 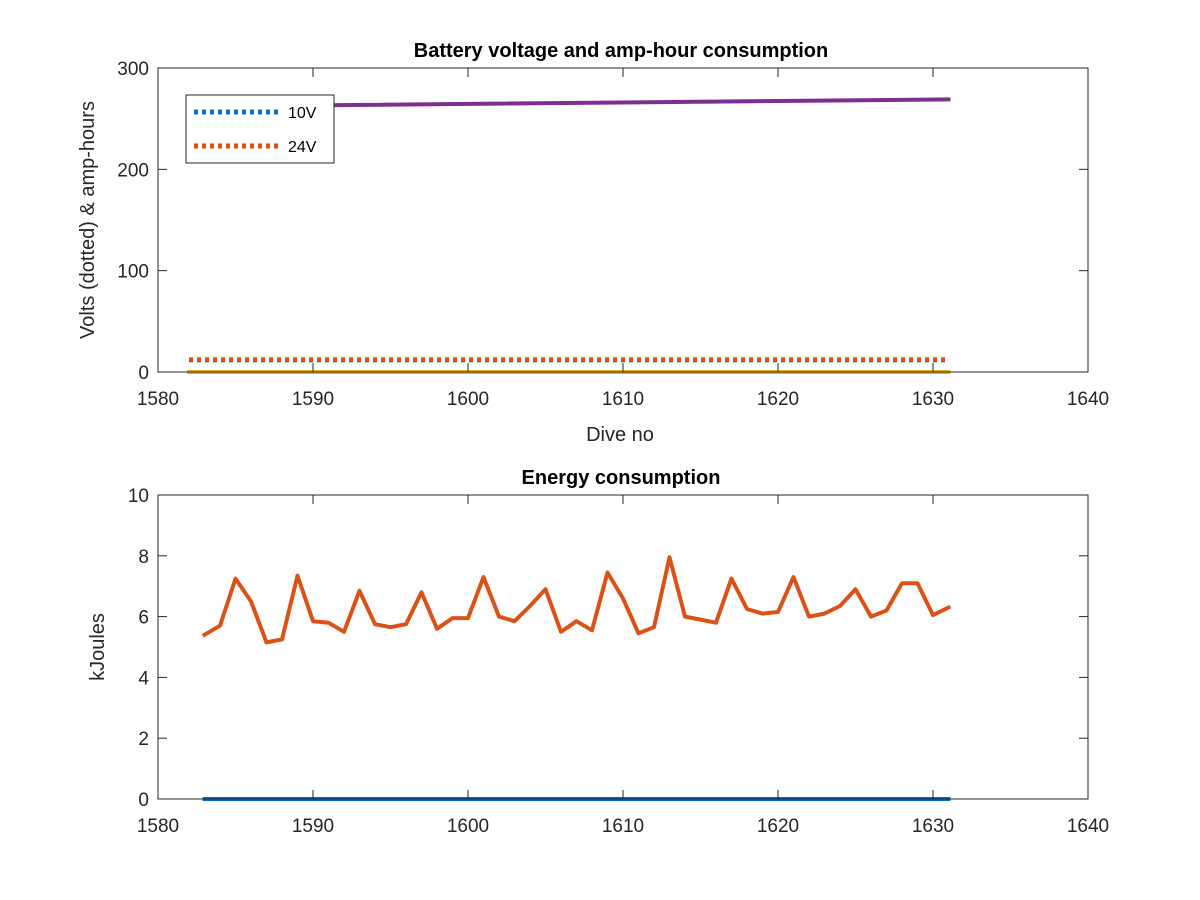 I want to click on energy-x-tick-label: 1580, so click(x=158, y=826).